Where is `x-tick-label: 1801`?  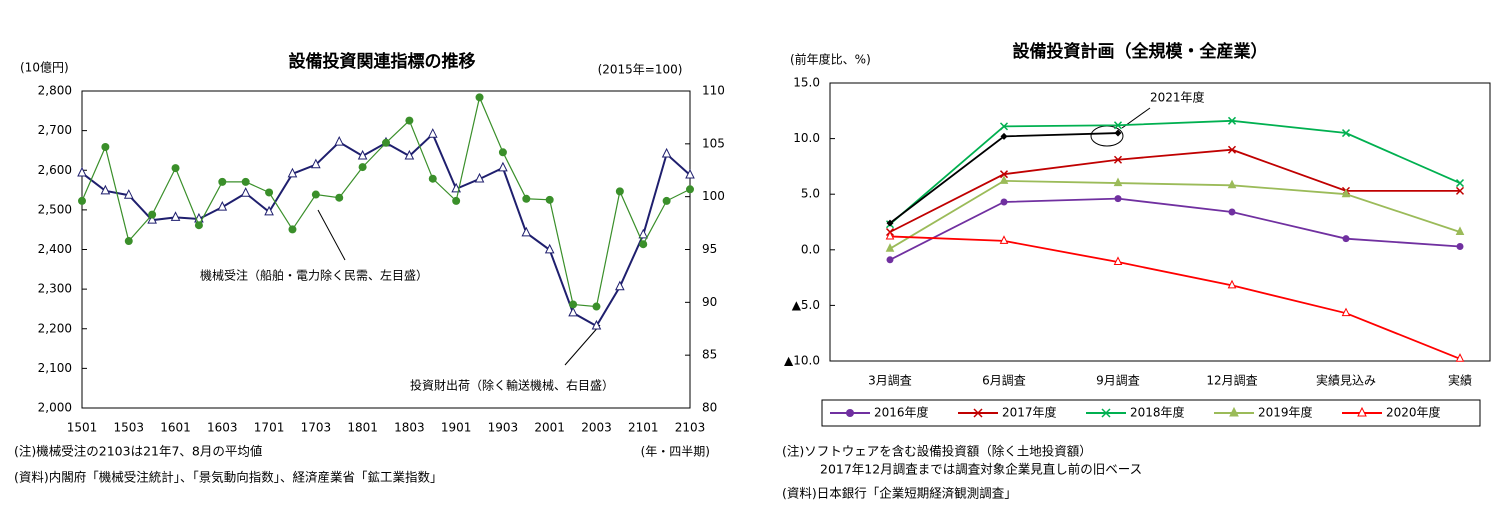 x-tick-label: 1801 is located at coordinates (362, 428).